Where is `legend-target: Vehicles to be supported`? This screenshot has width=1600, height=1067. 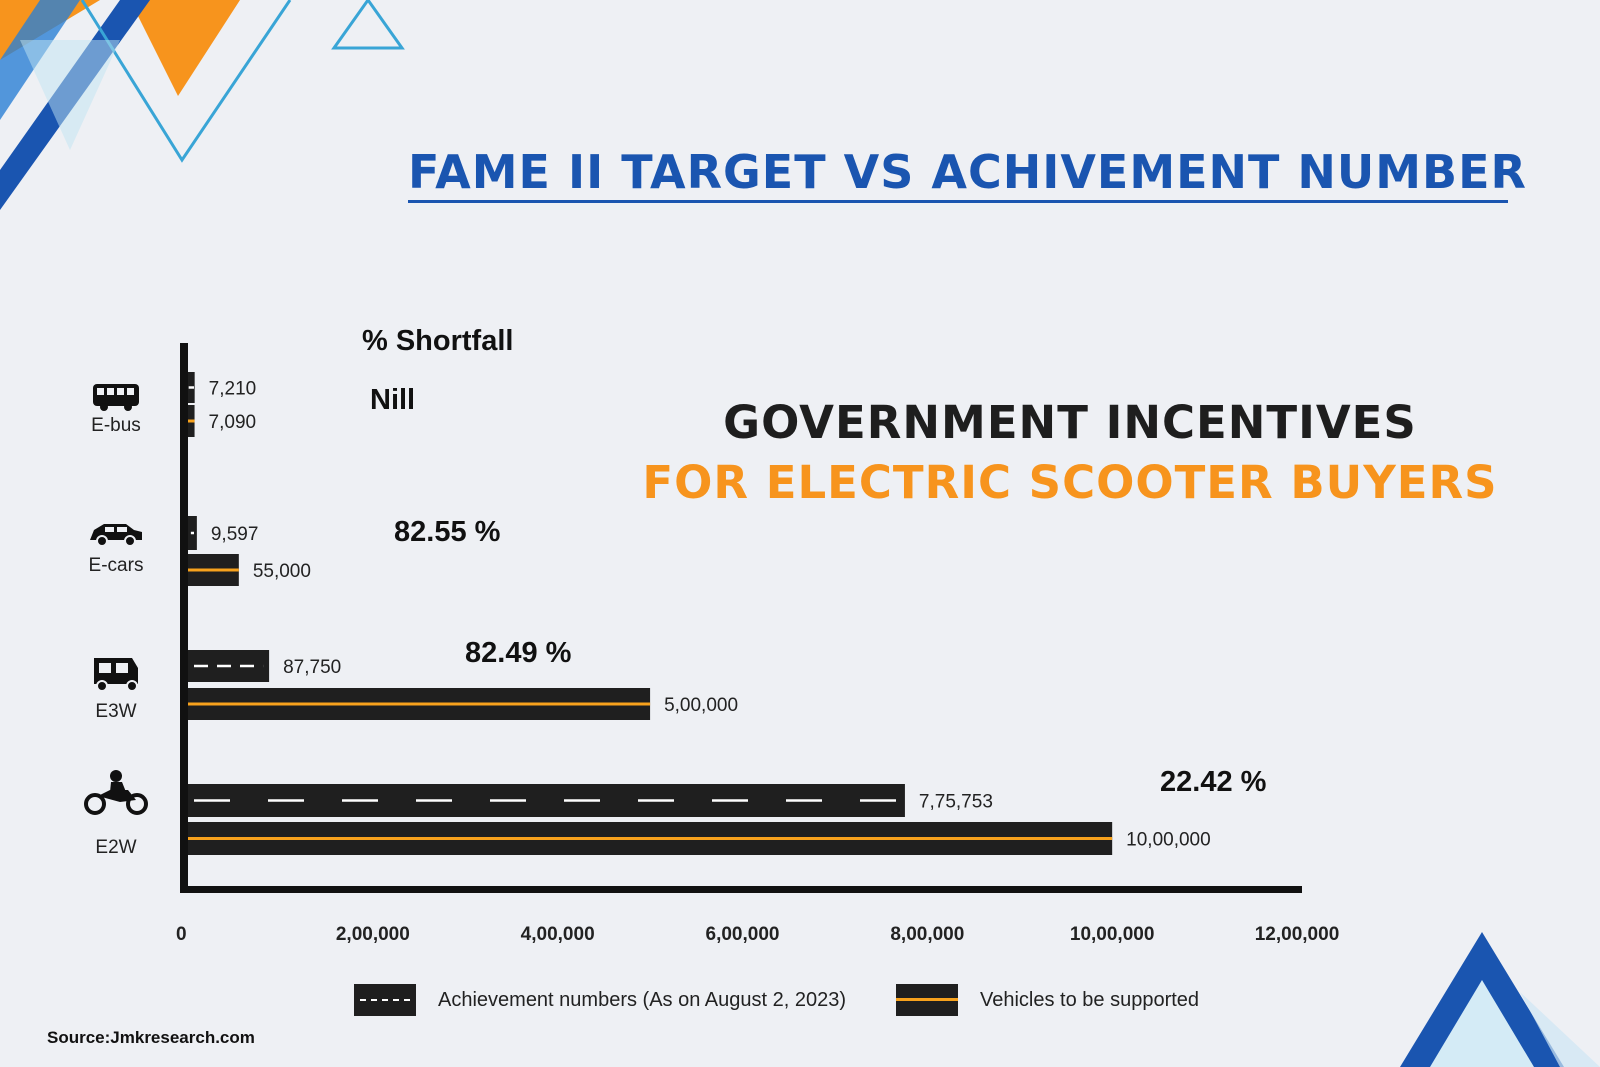 legend-target: Vehicles to be supported is located at coordinates (1047, 1000).